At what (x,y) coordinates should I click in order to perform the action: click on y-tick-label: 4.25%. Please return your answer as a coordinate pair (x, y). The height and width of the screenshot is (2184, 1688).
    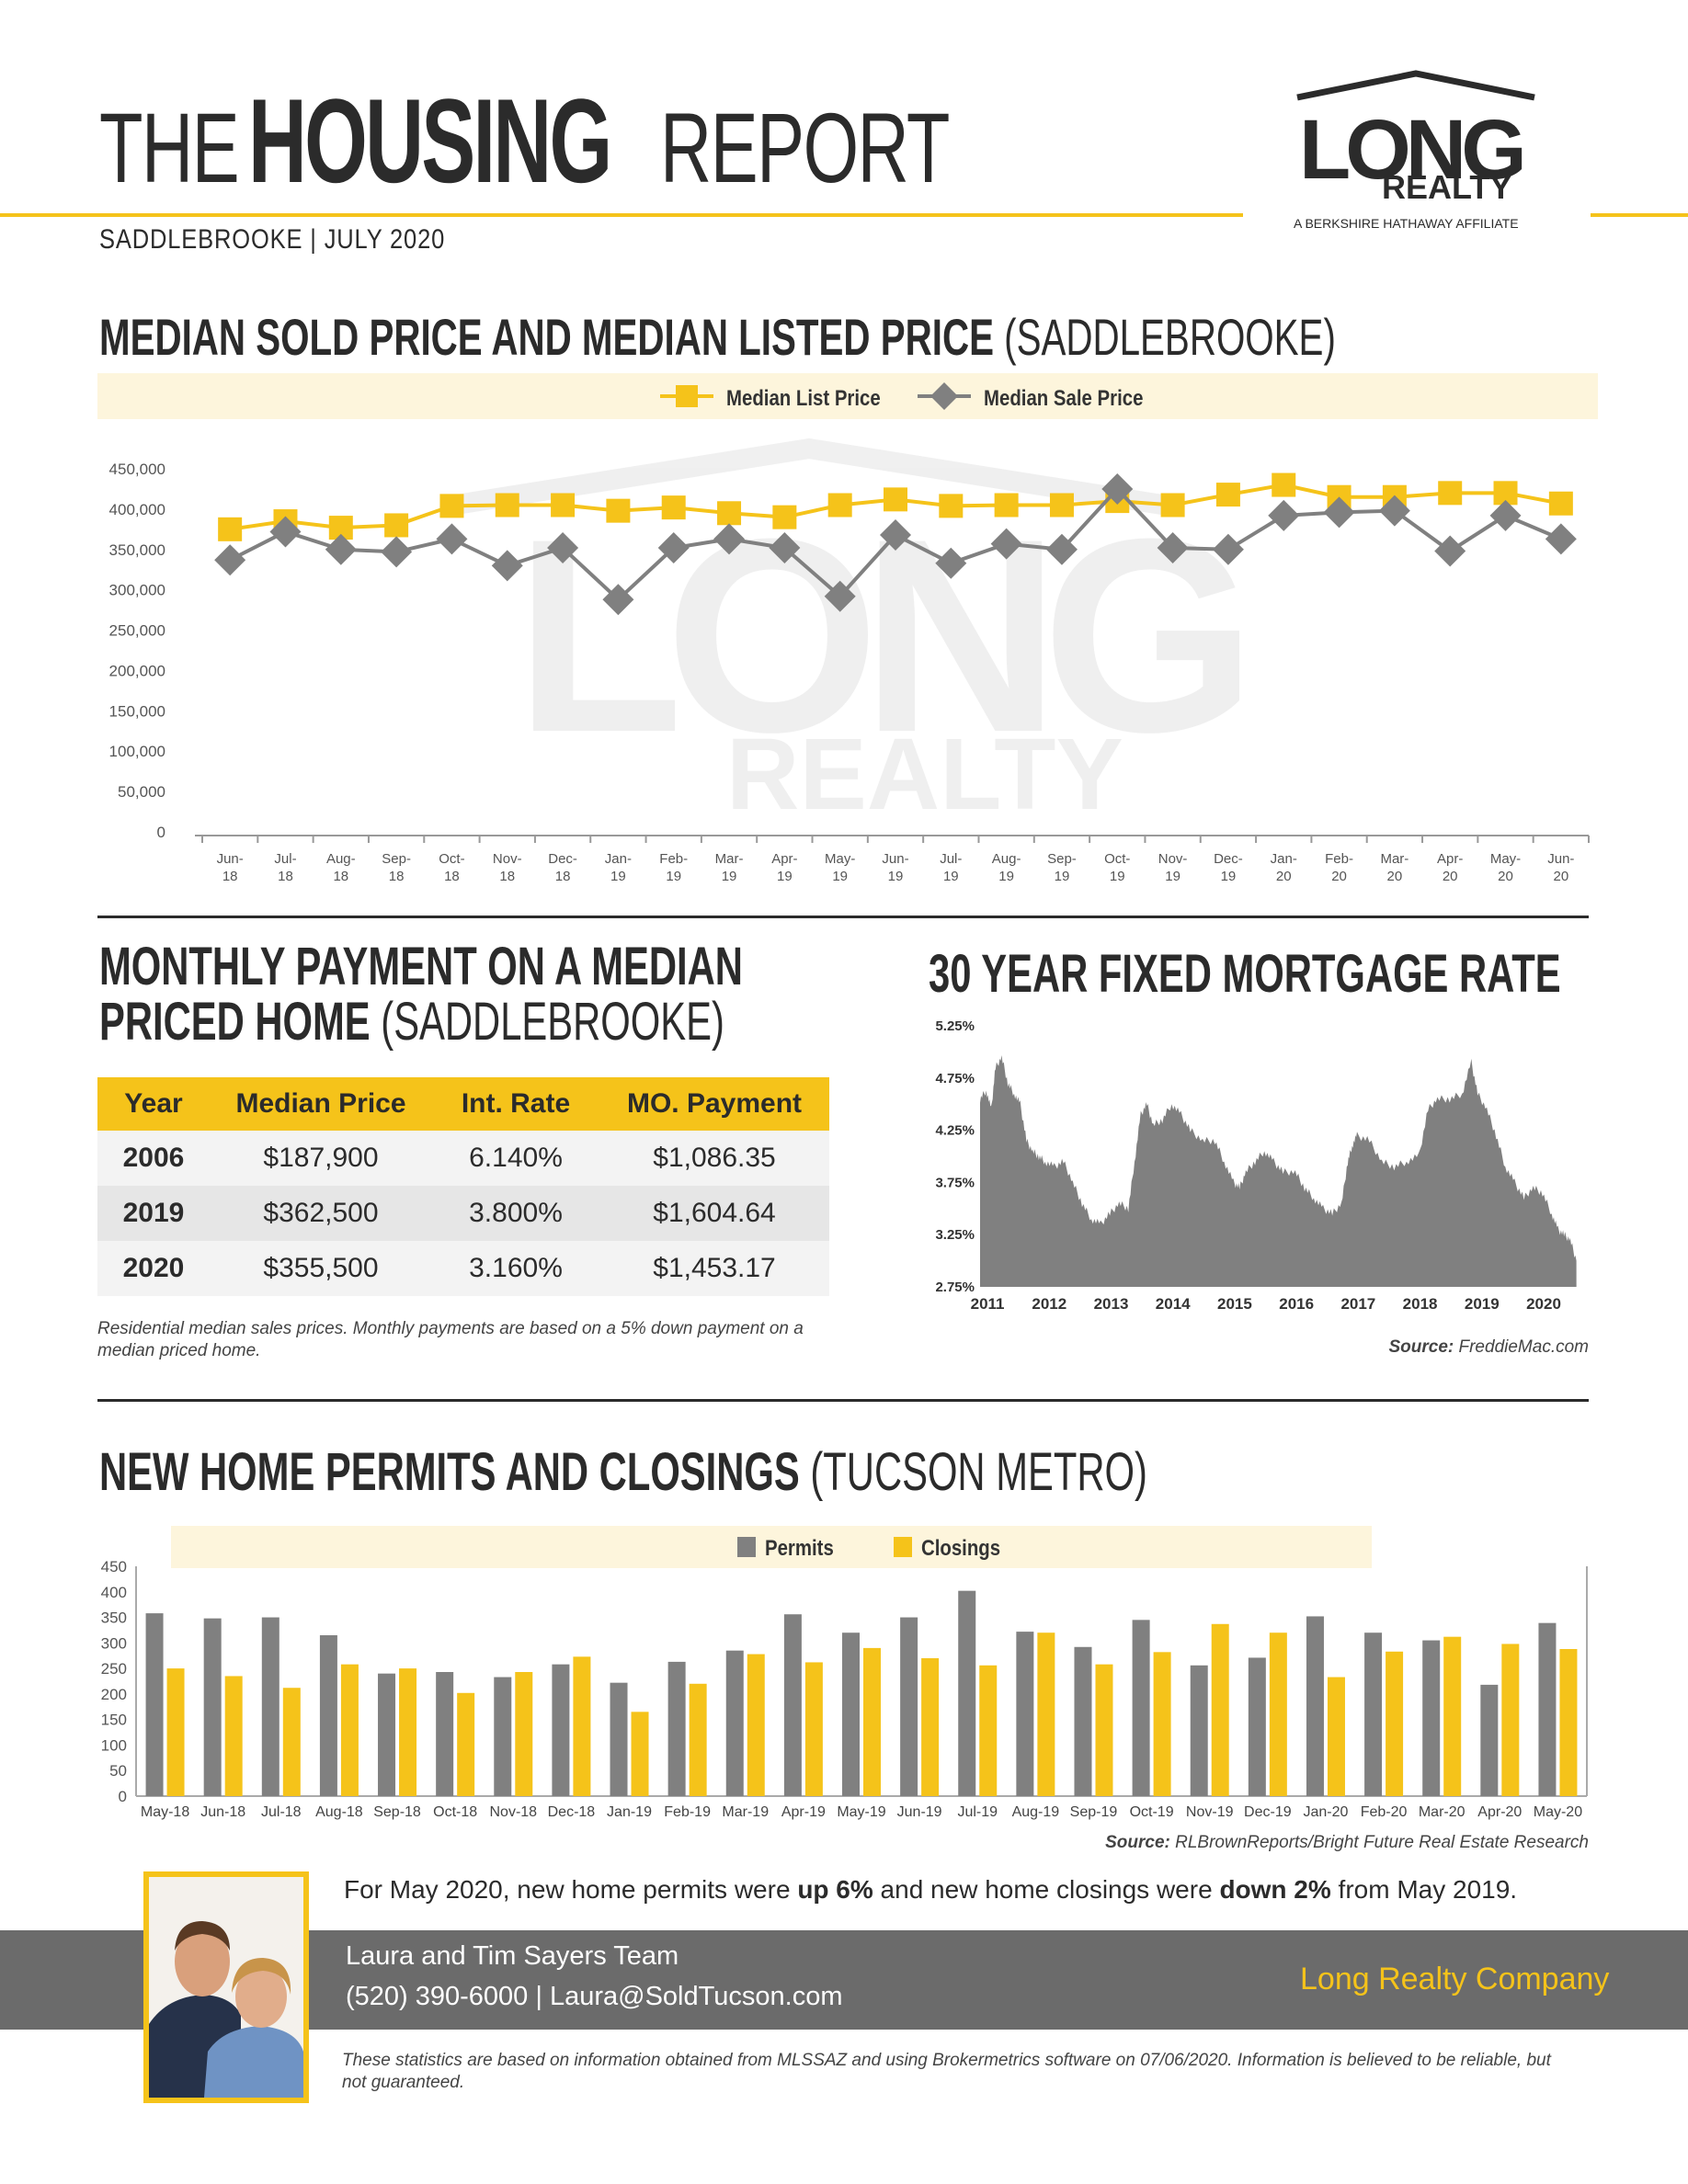
    Looking at the image, I should click on (955, 1131).